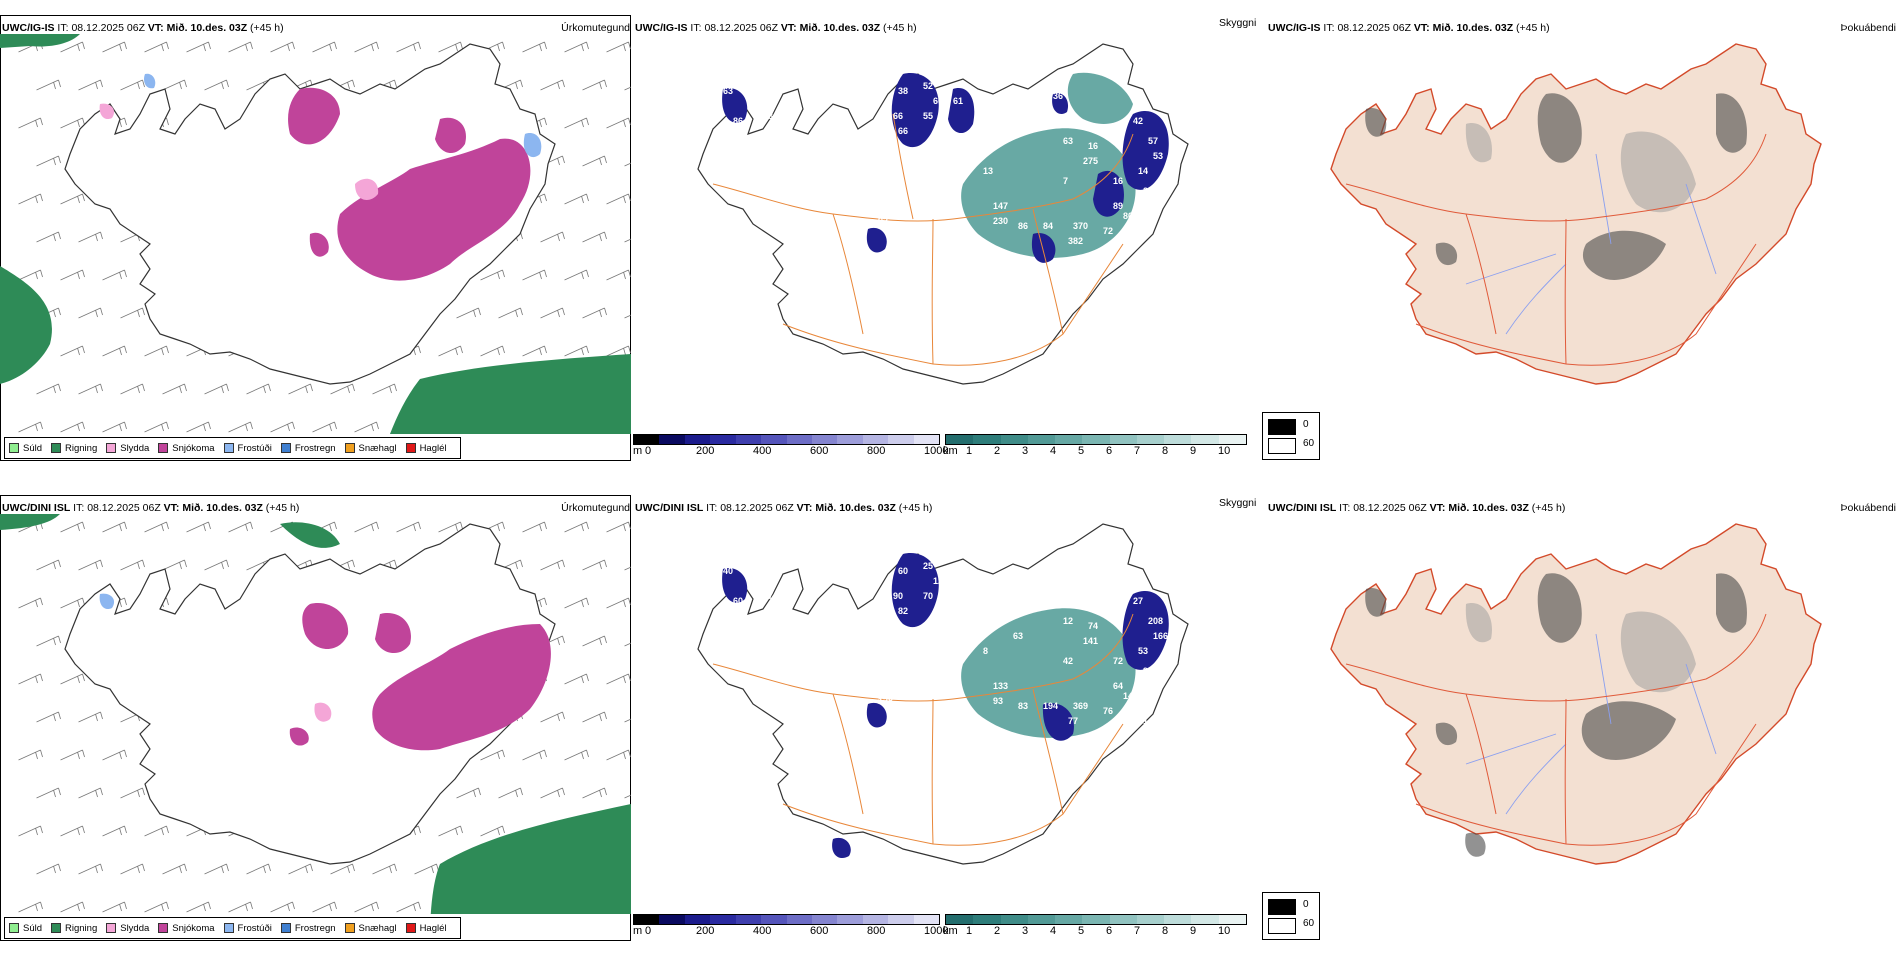 Image resolution: width=1900 pixels, height=956 pixels. Describe the element at coordinates (377, 928) in the screenshot. I see `legend-label: Snæhagl` at that location.